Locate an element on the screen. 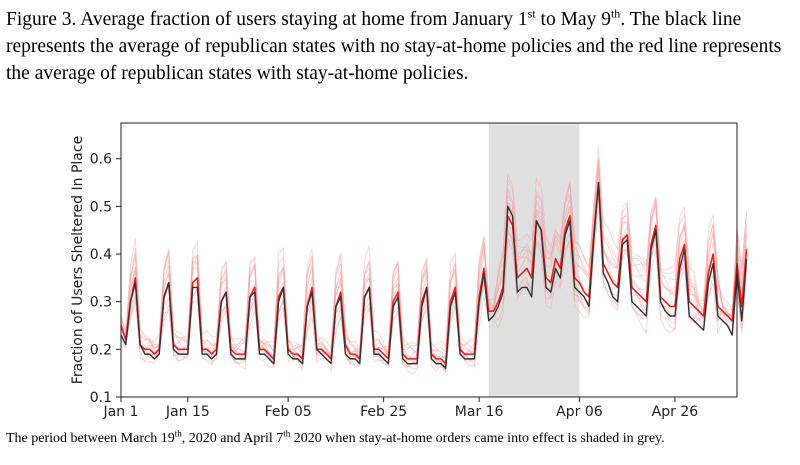 The height and width of the screenshot is (465, 800). y-tick-label: 0.2 is located at coordinates (101, 350).